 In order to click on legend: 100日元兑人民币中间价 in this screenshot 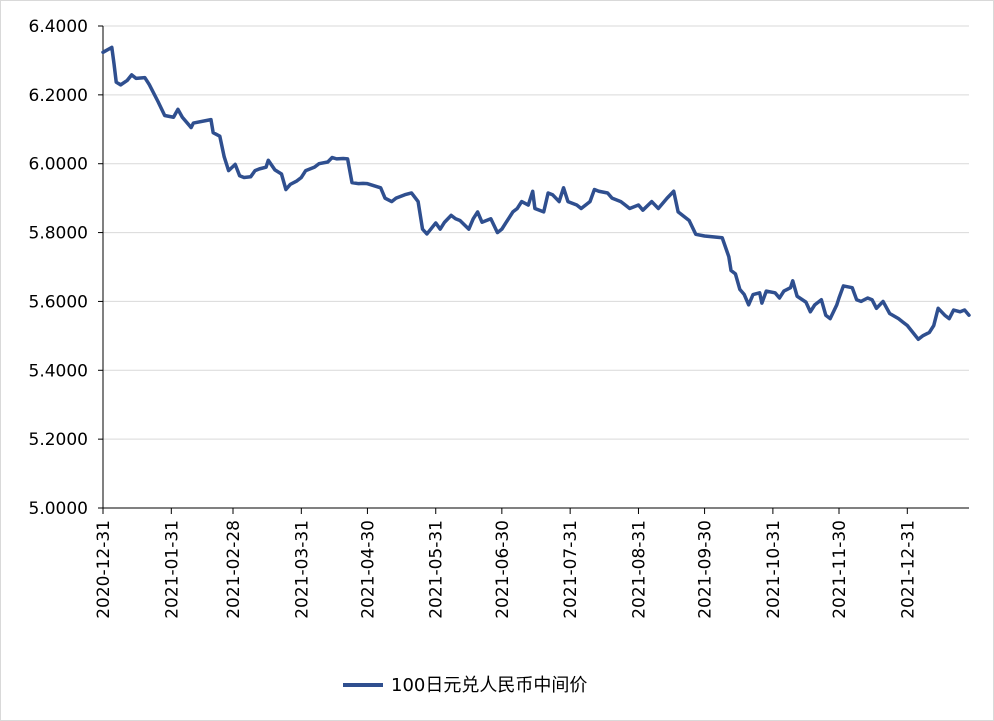, I will do `click(465, 685)`.